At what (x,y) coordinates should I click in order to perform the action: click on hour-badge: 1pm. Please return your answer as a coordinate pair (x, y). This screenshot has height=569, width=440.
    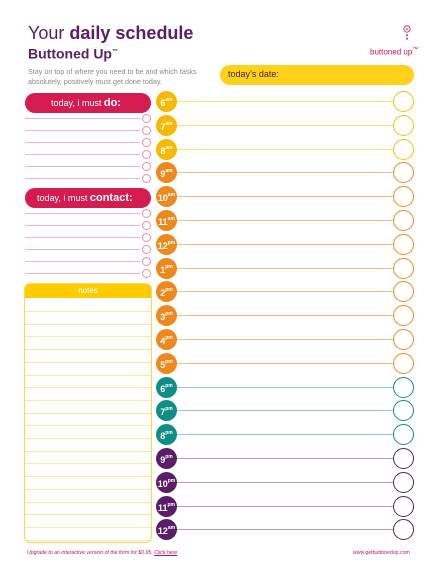
    Looking at the image, I should click on (166, 268).